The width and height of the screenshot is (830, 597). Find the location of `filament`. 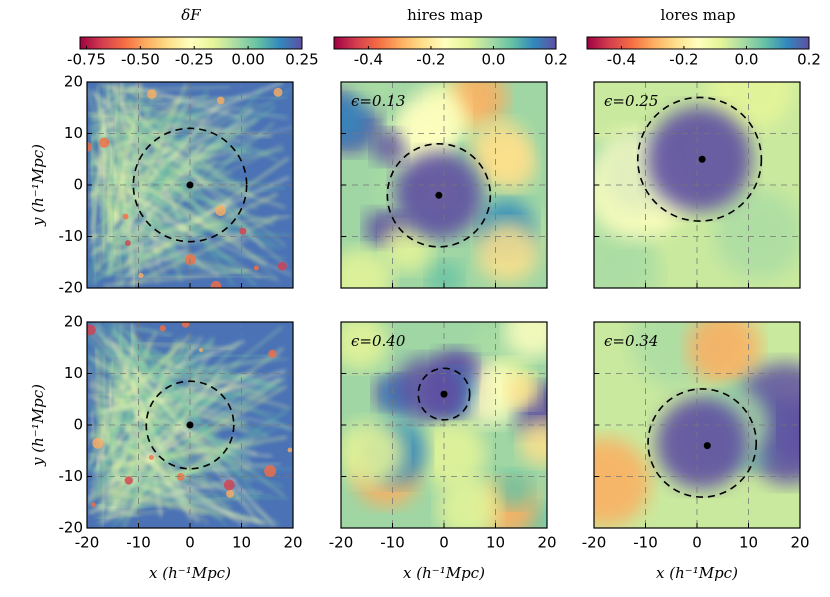

filament is located at coordinates (113, 201).